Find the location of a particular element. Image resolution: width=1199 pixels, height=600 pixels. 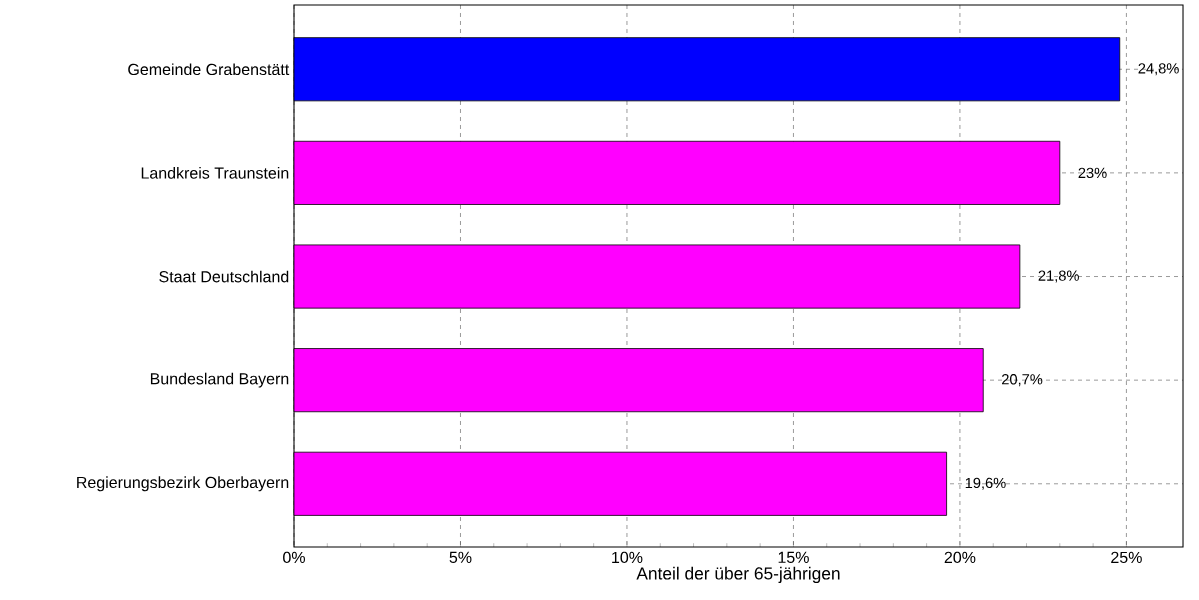

data-label: 19,6% is located at coordinates (985, 483).